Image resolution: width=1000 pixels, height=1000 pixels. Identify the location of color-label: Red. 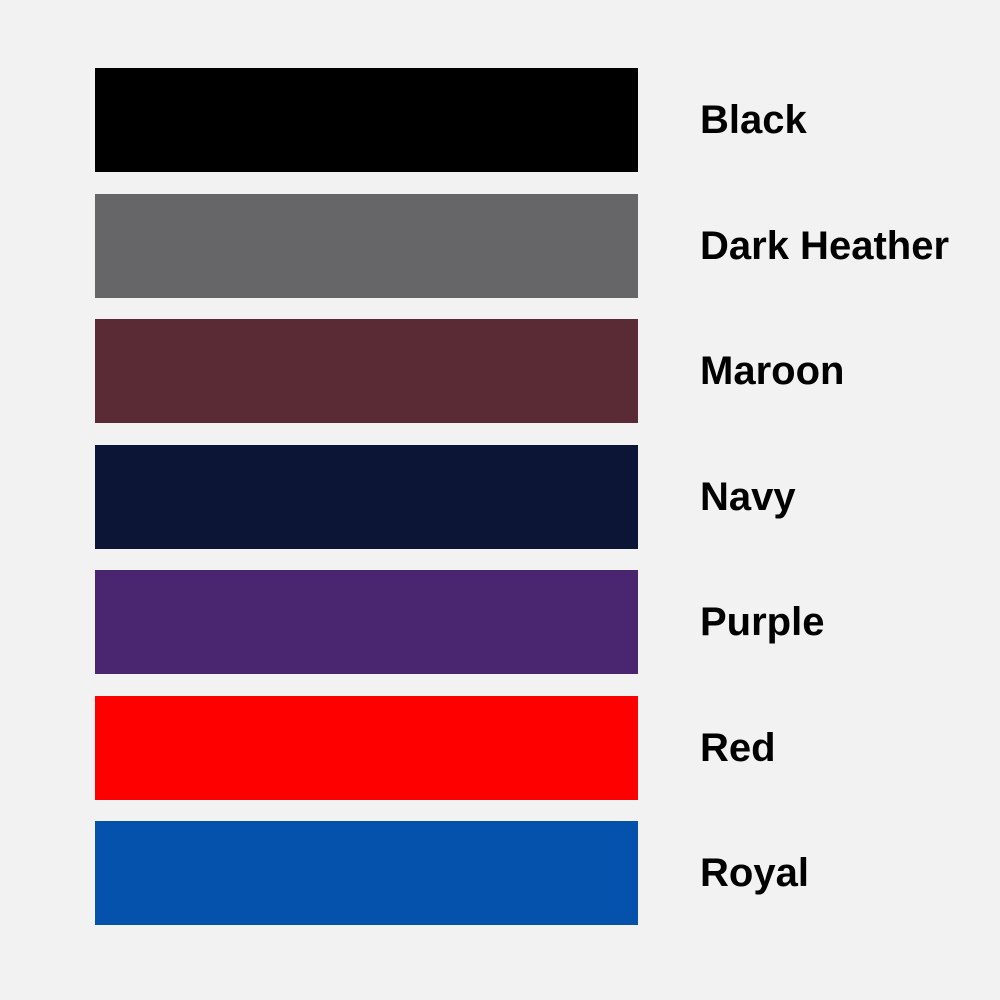
(738, 747).